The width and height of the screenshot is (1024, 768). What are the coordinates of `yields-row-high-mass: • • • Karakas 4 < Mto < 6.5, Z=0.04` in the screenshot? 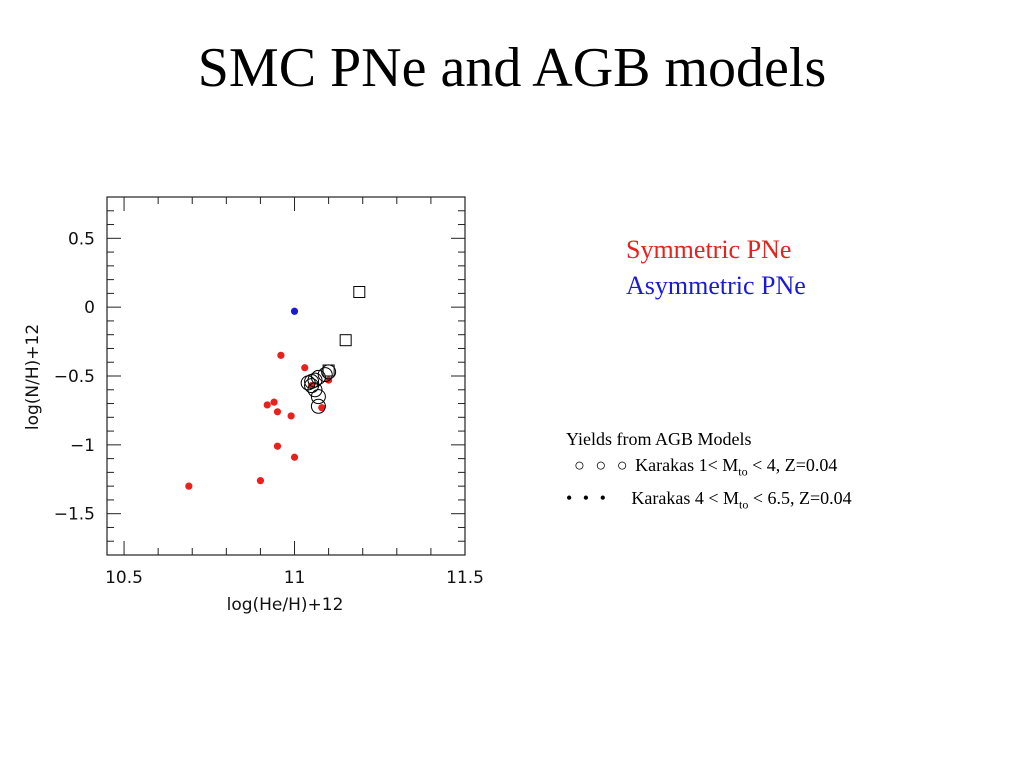 It's located at (709, 501).